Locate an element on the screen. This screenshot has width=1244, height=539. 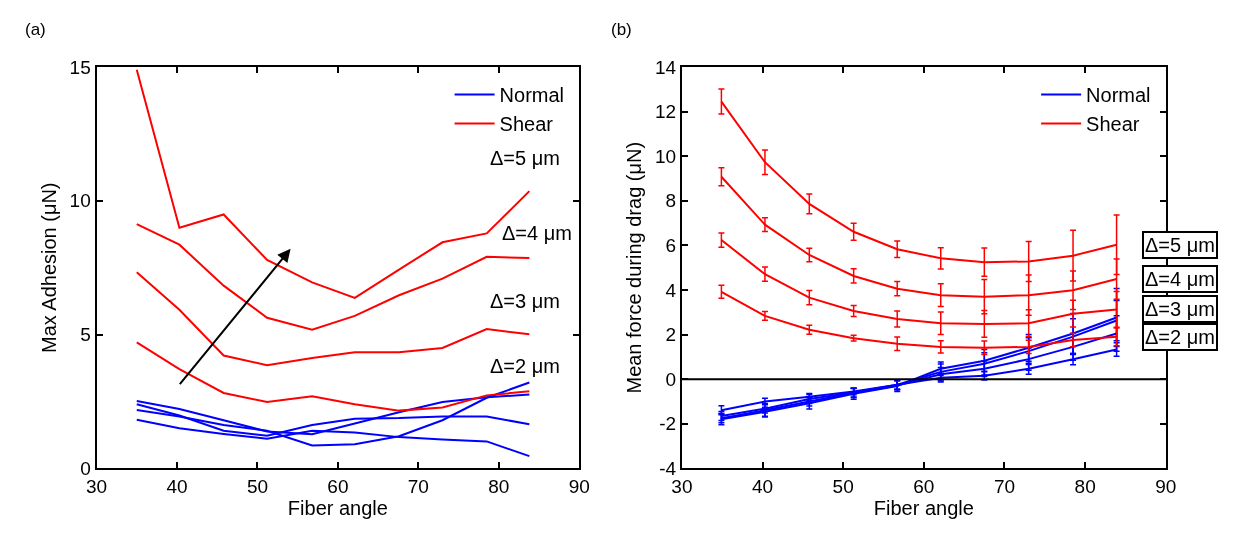
y-axis-title: Max Adhesion (μN) is located at coordinates (48, 267).